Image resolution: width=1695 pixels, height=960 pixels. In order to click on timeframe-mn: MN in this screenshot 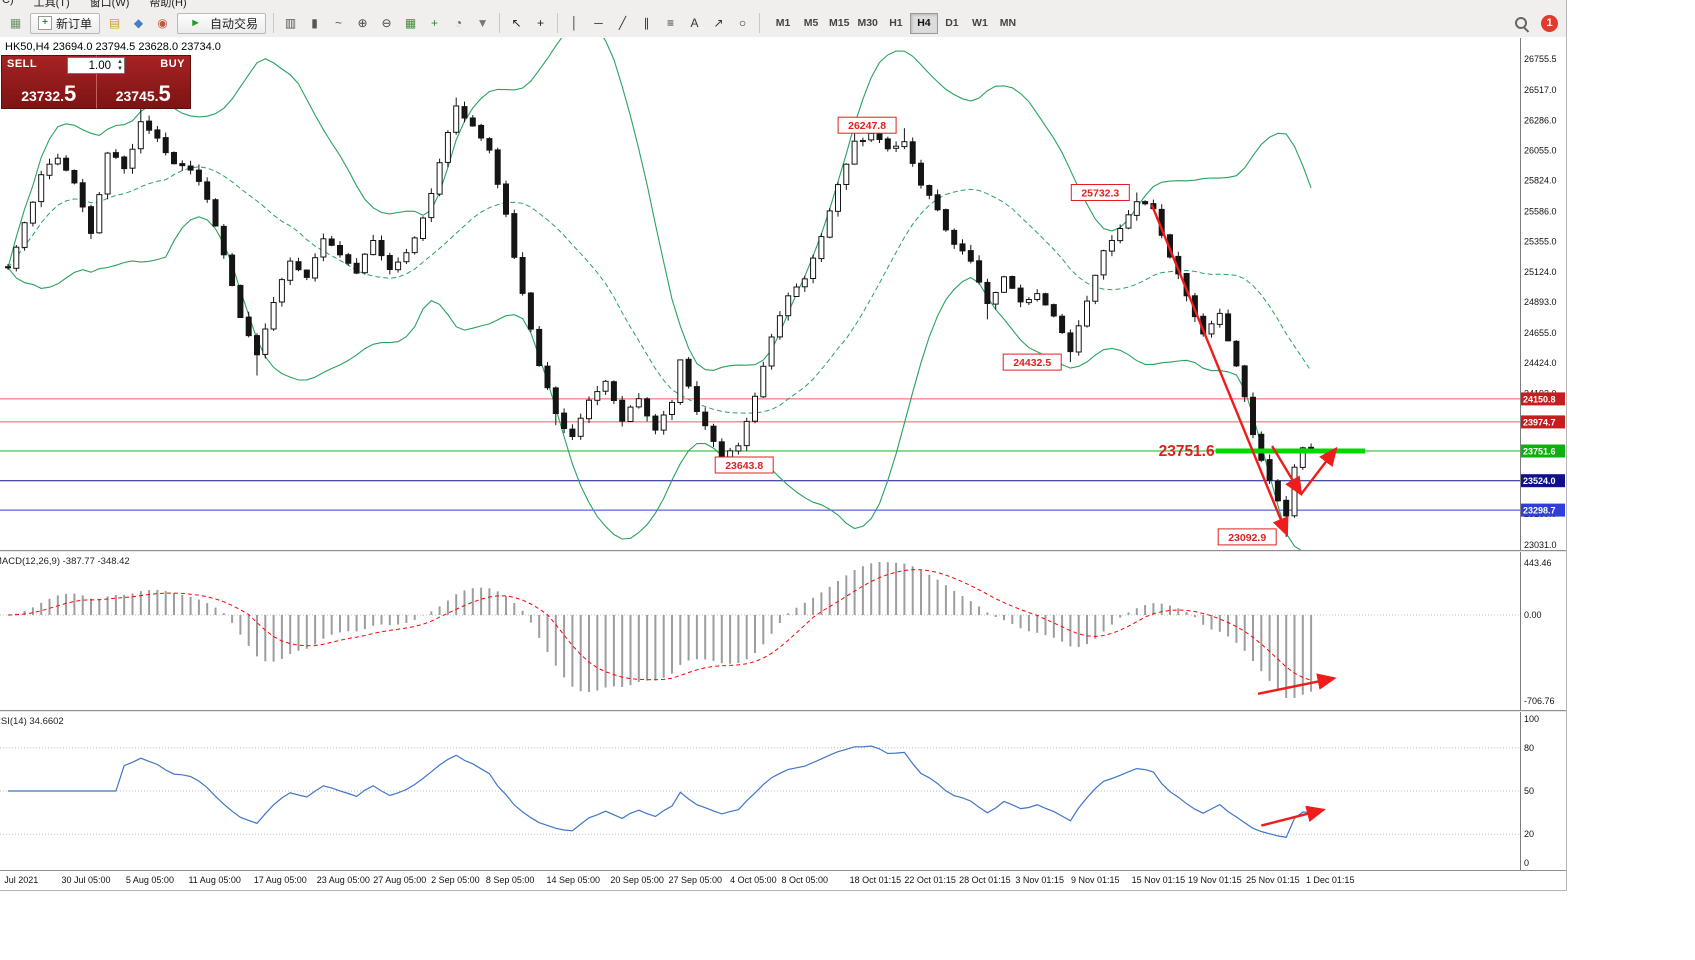, I will do `click(1008, 23)`.